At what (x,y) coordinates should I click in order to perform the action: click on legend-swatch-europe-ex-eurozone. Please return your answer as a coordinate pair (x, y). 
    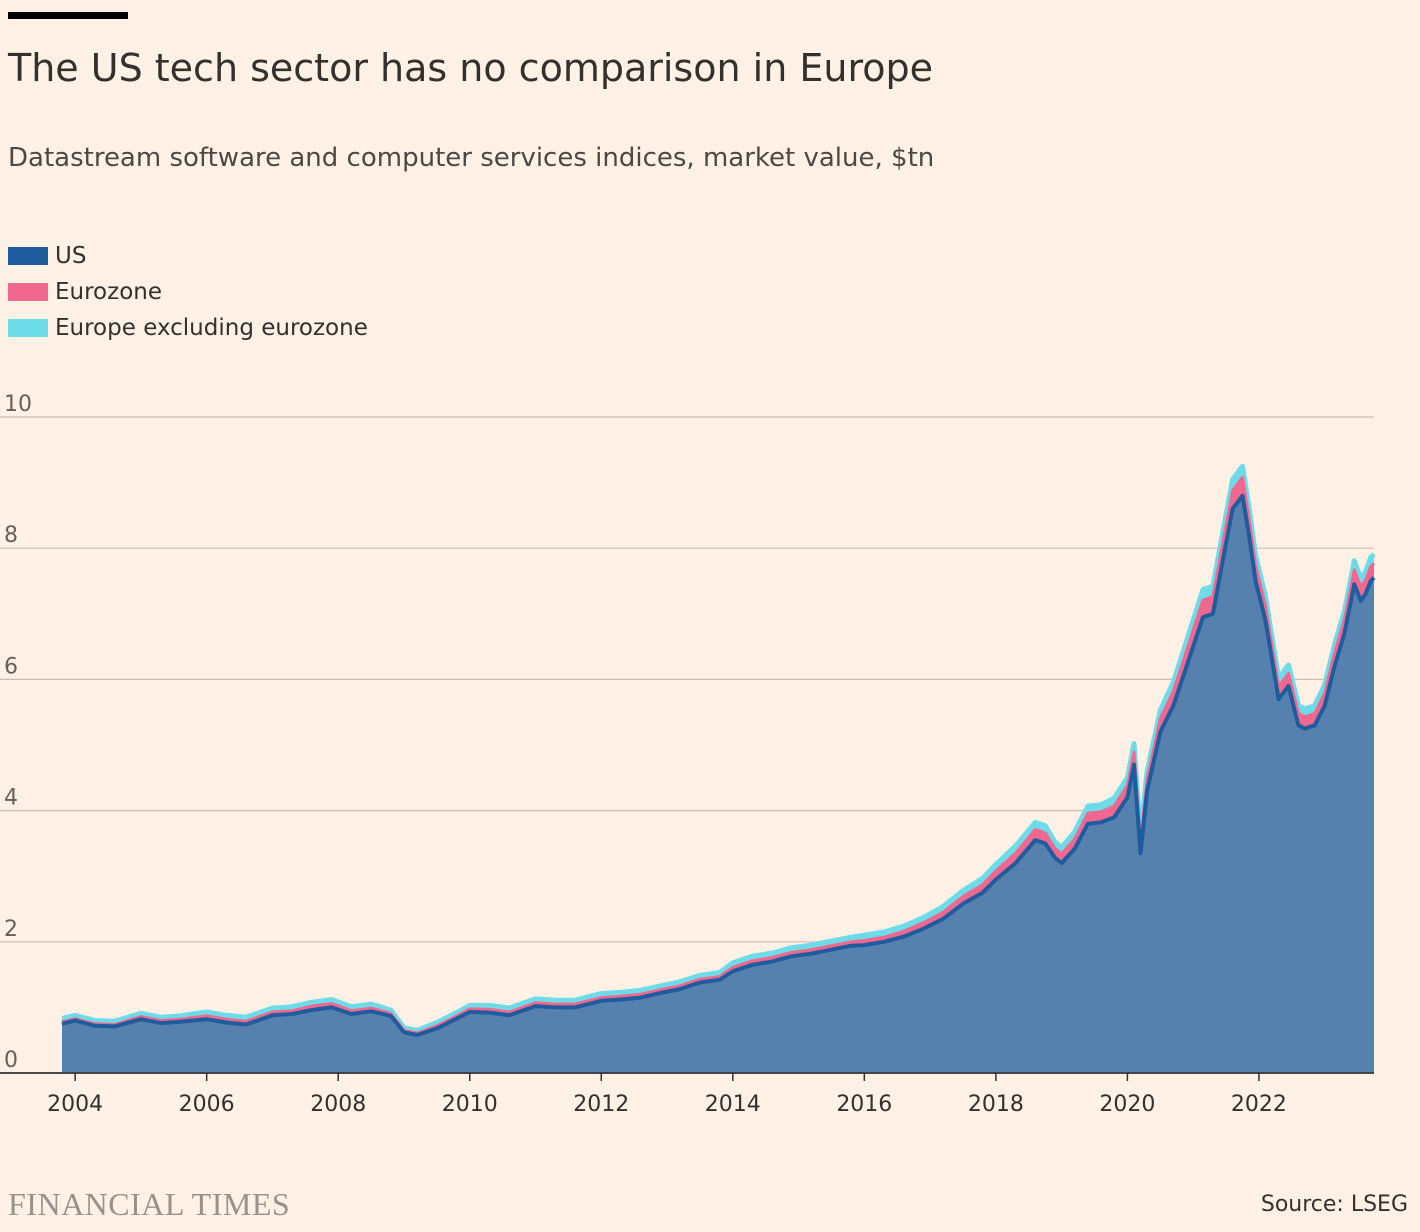
    Looking at the image, I should click on (28, 328).